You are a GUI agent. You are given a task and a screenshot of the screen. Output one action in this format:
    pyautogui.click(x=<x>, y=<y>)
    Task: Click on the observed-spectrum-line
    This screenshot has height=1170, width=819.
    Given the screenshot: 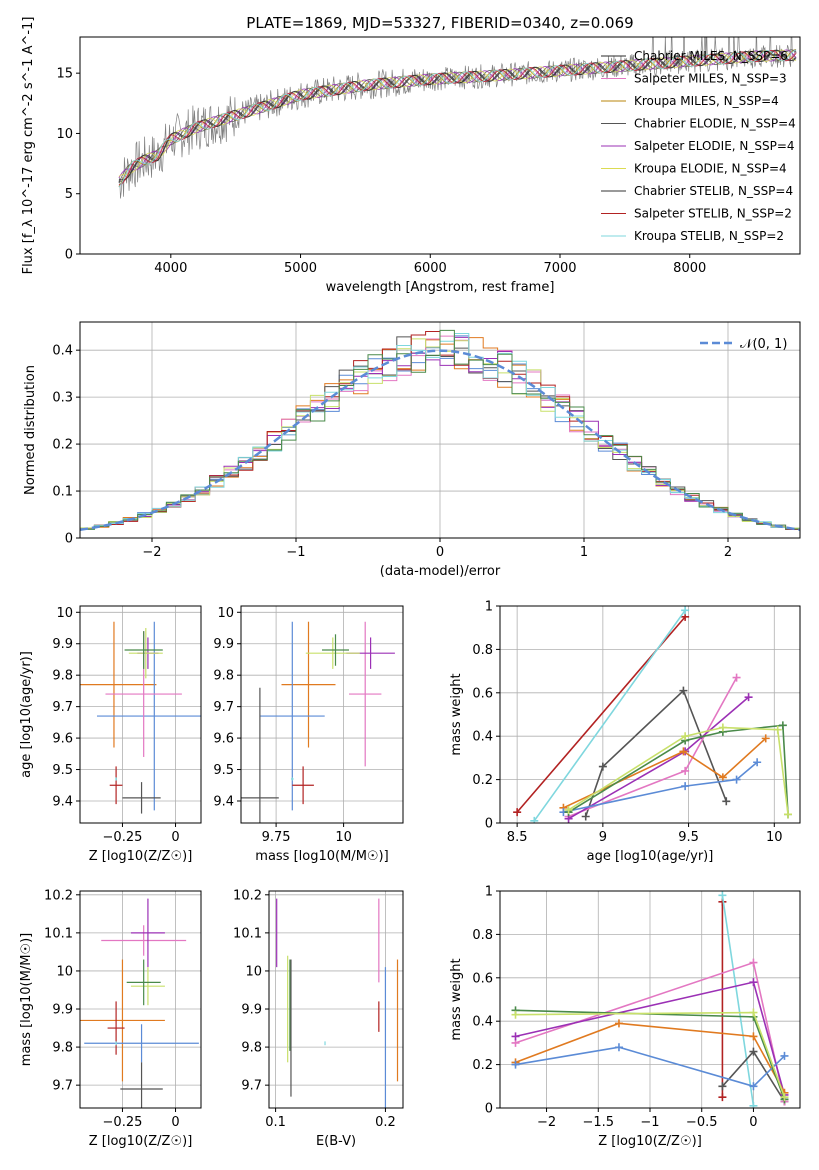 What is the action you would take?
    pyautogui.click(x=457, y=118)
    